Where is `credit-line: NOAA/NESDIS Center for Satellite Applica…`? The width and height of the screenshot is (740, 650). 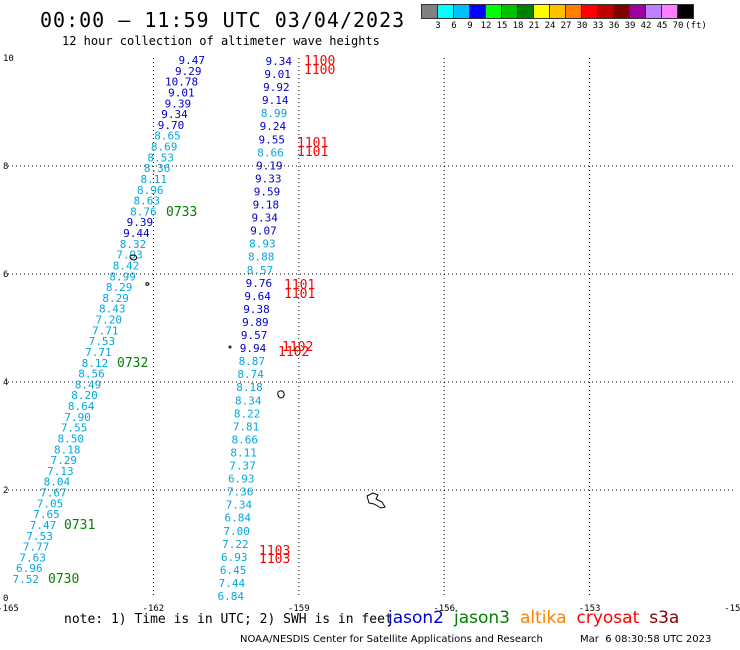 credit-line: NOAA/NESDIS Center for Satellite Applica… is located at coordinates (391, 639).